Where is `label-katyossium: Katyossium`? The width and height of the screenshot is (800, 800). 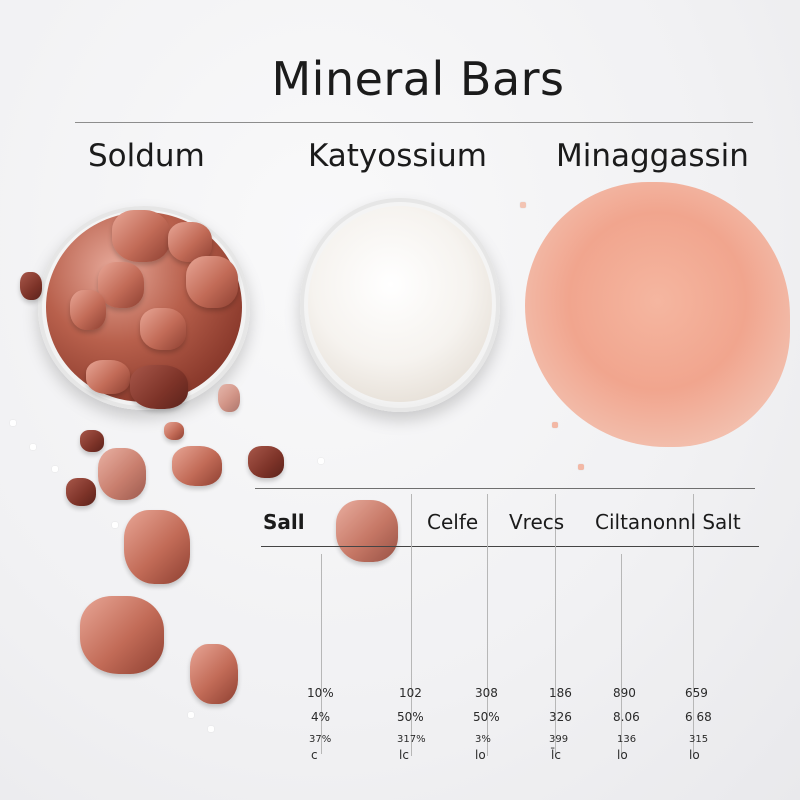 label-katyossium: Katyossium is located at coordinates (398, 156).